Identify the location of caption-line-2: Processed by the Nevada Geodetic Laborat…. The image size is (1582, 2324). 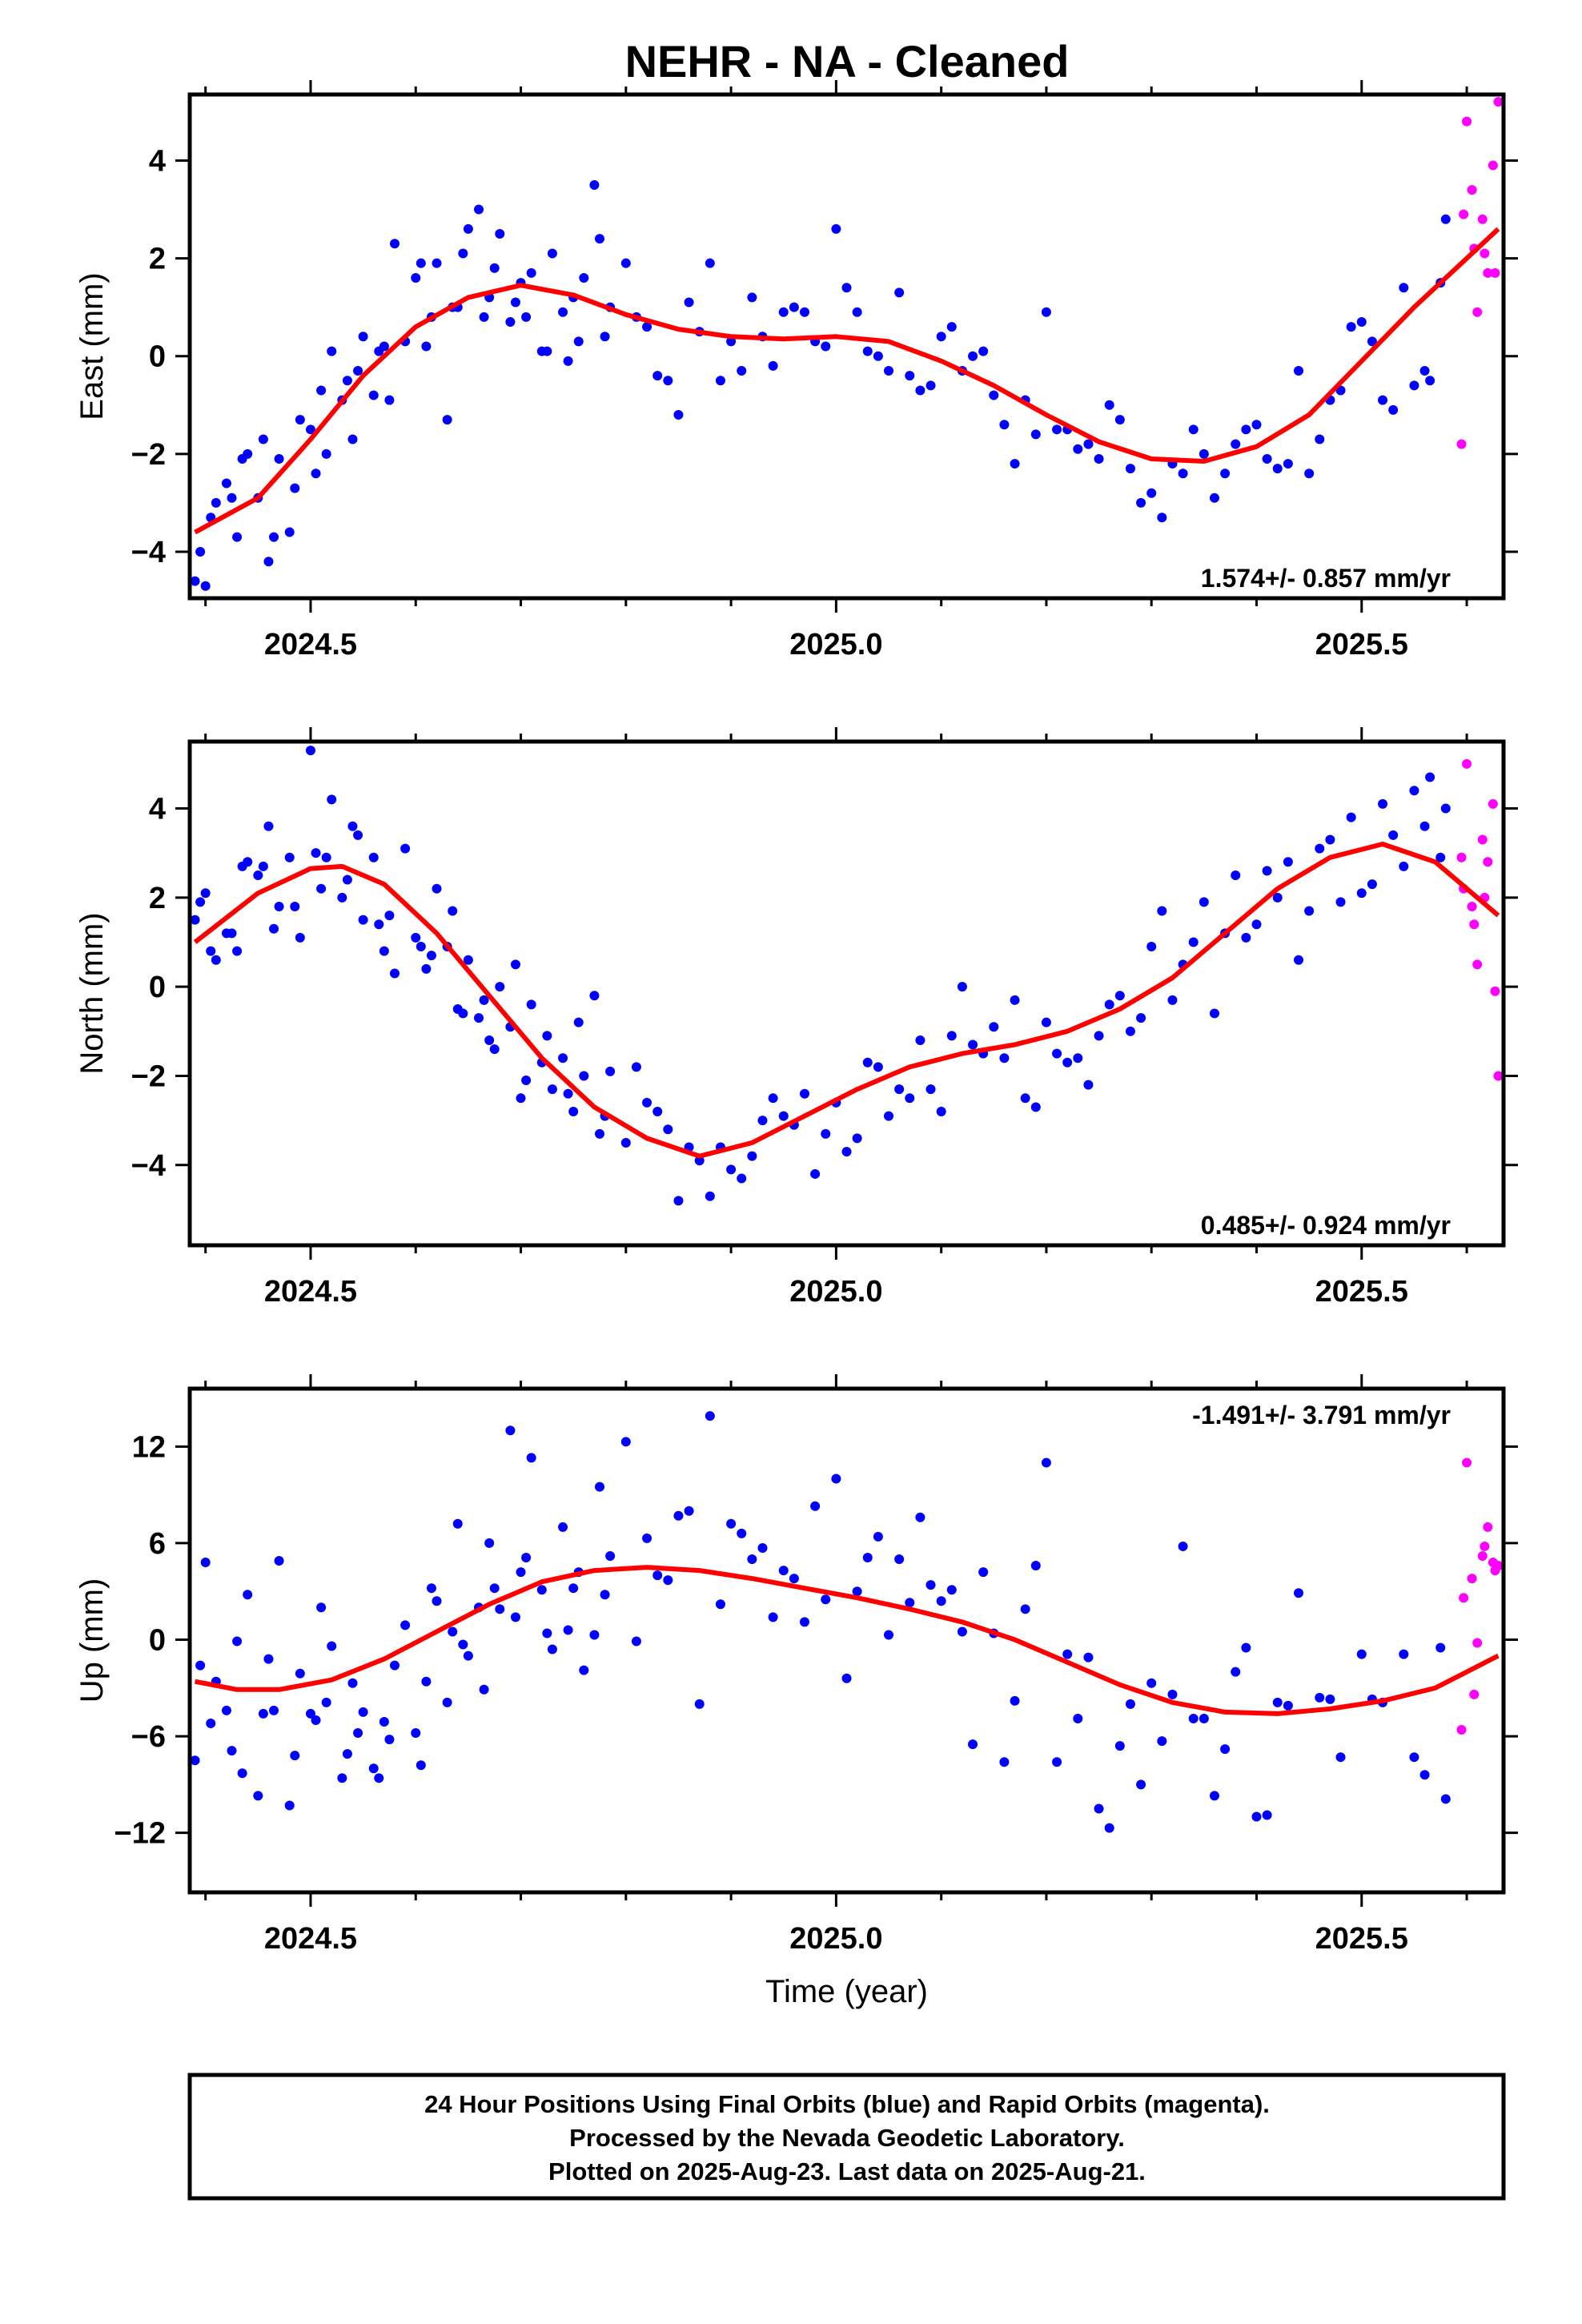
(847, 2138).